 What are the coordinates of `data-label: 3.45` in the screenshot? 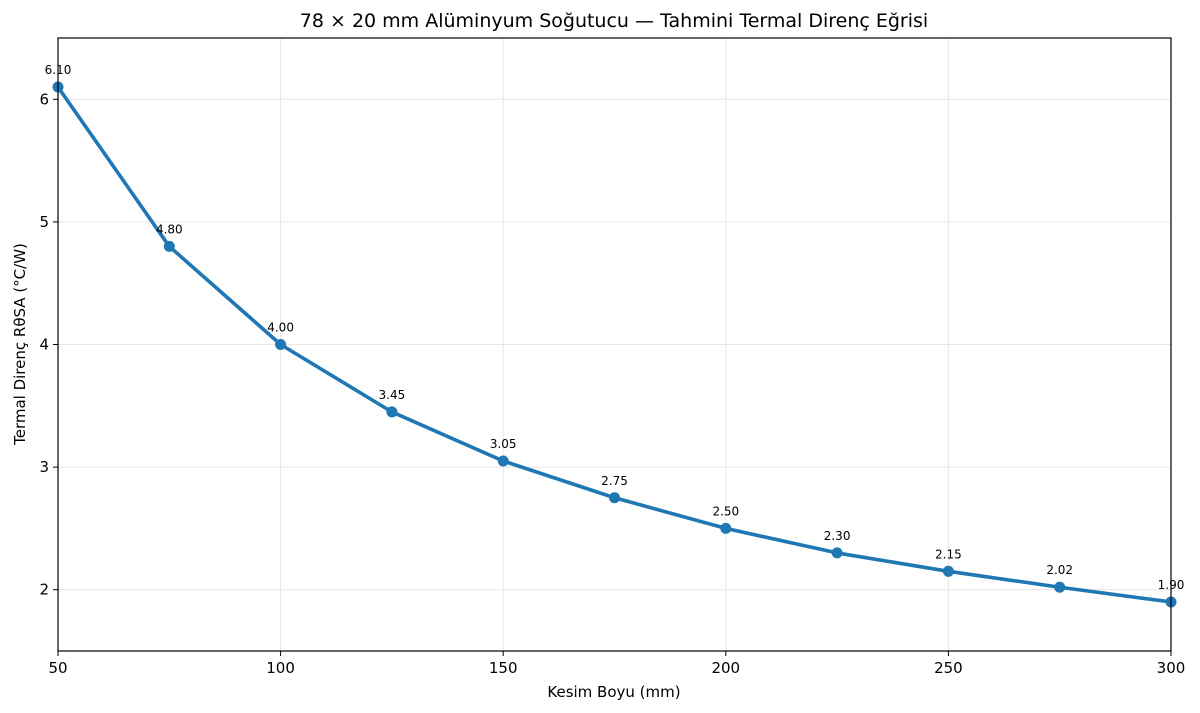 It's located at (392, 395).